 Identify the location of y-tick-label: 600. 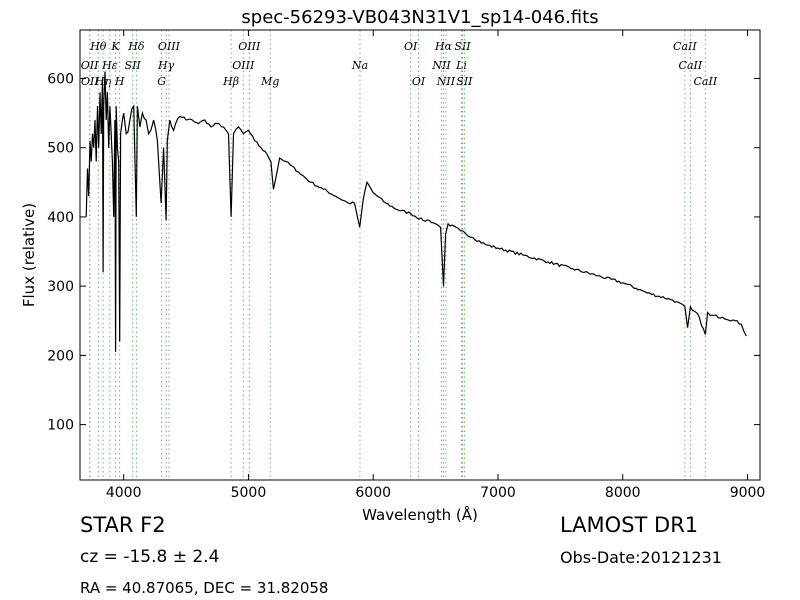
(60, 79).